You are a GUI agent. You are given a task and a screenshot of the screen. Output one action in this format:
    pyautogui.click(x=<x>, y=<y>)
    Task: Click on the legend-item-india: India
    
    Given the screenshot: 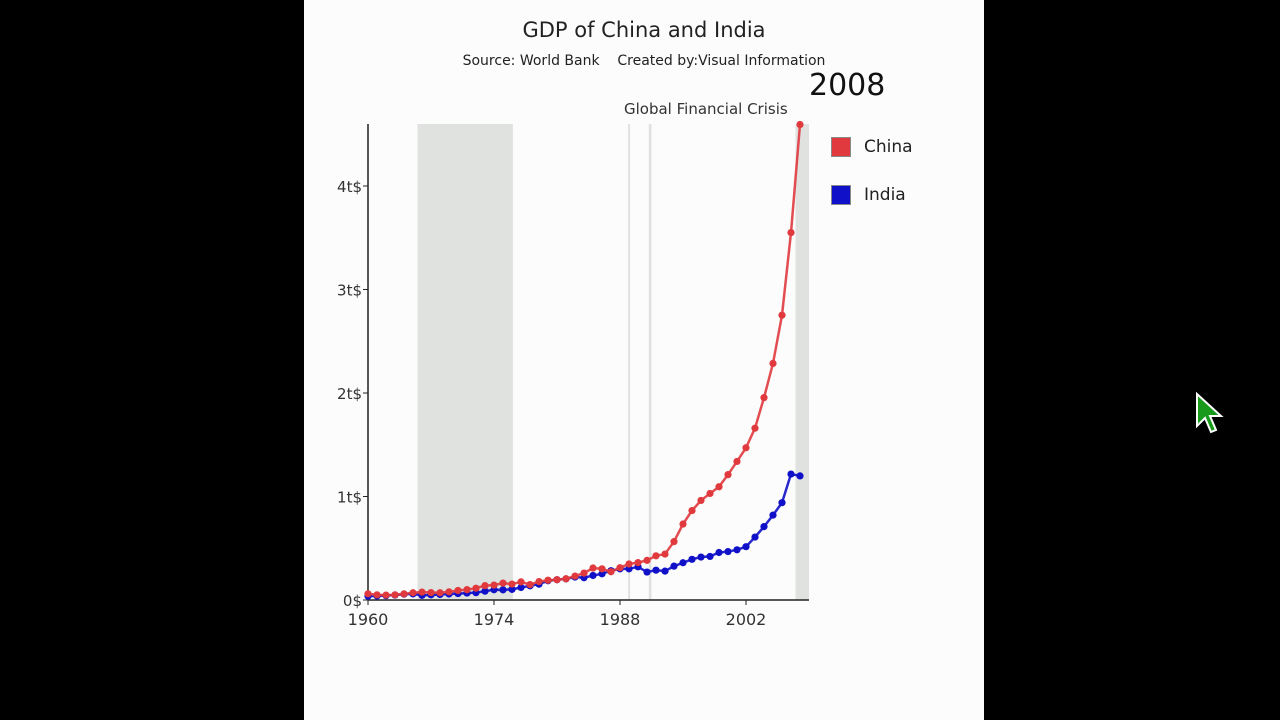 What is the action you would take?
    pyautogui.click(x=868, y=195)
    